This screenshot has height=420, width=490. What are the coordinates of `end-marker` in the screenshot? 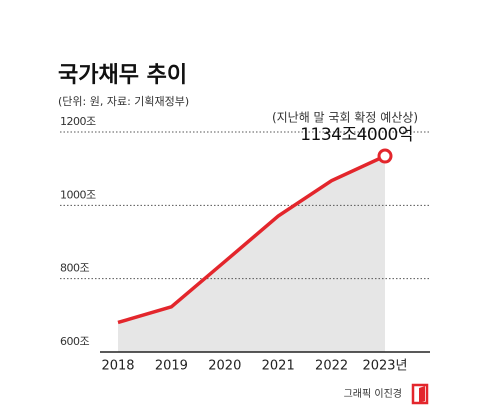 It's located at (385, 156).